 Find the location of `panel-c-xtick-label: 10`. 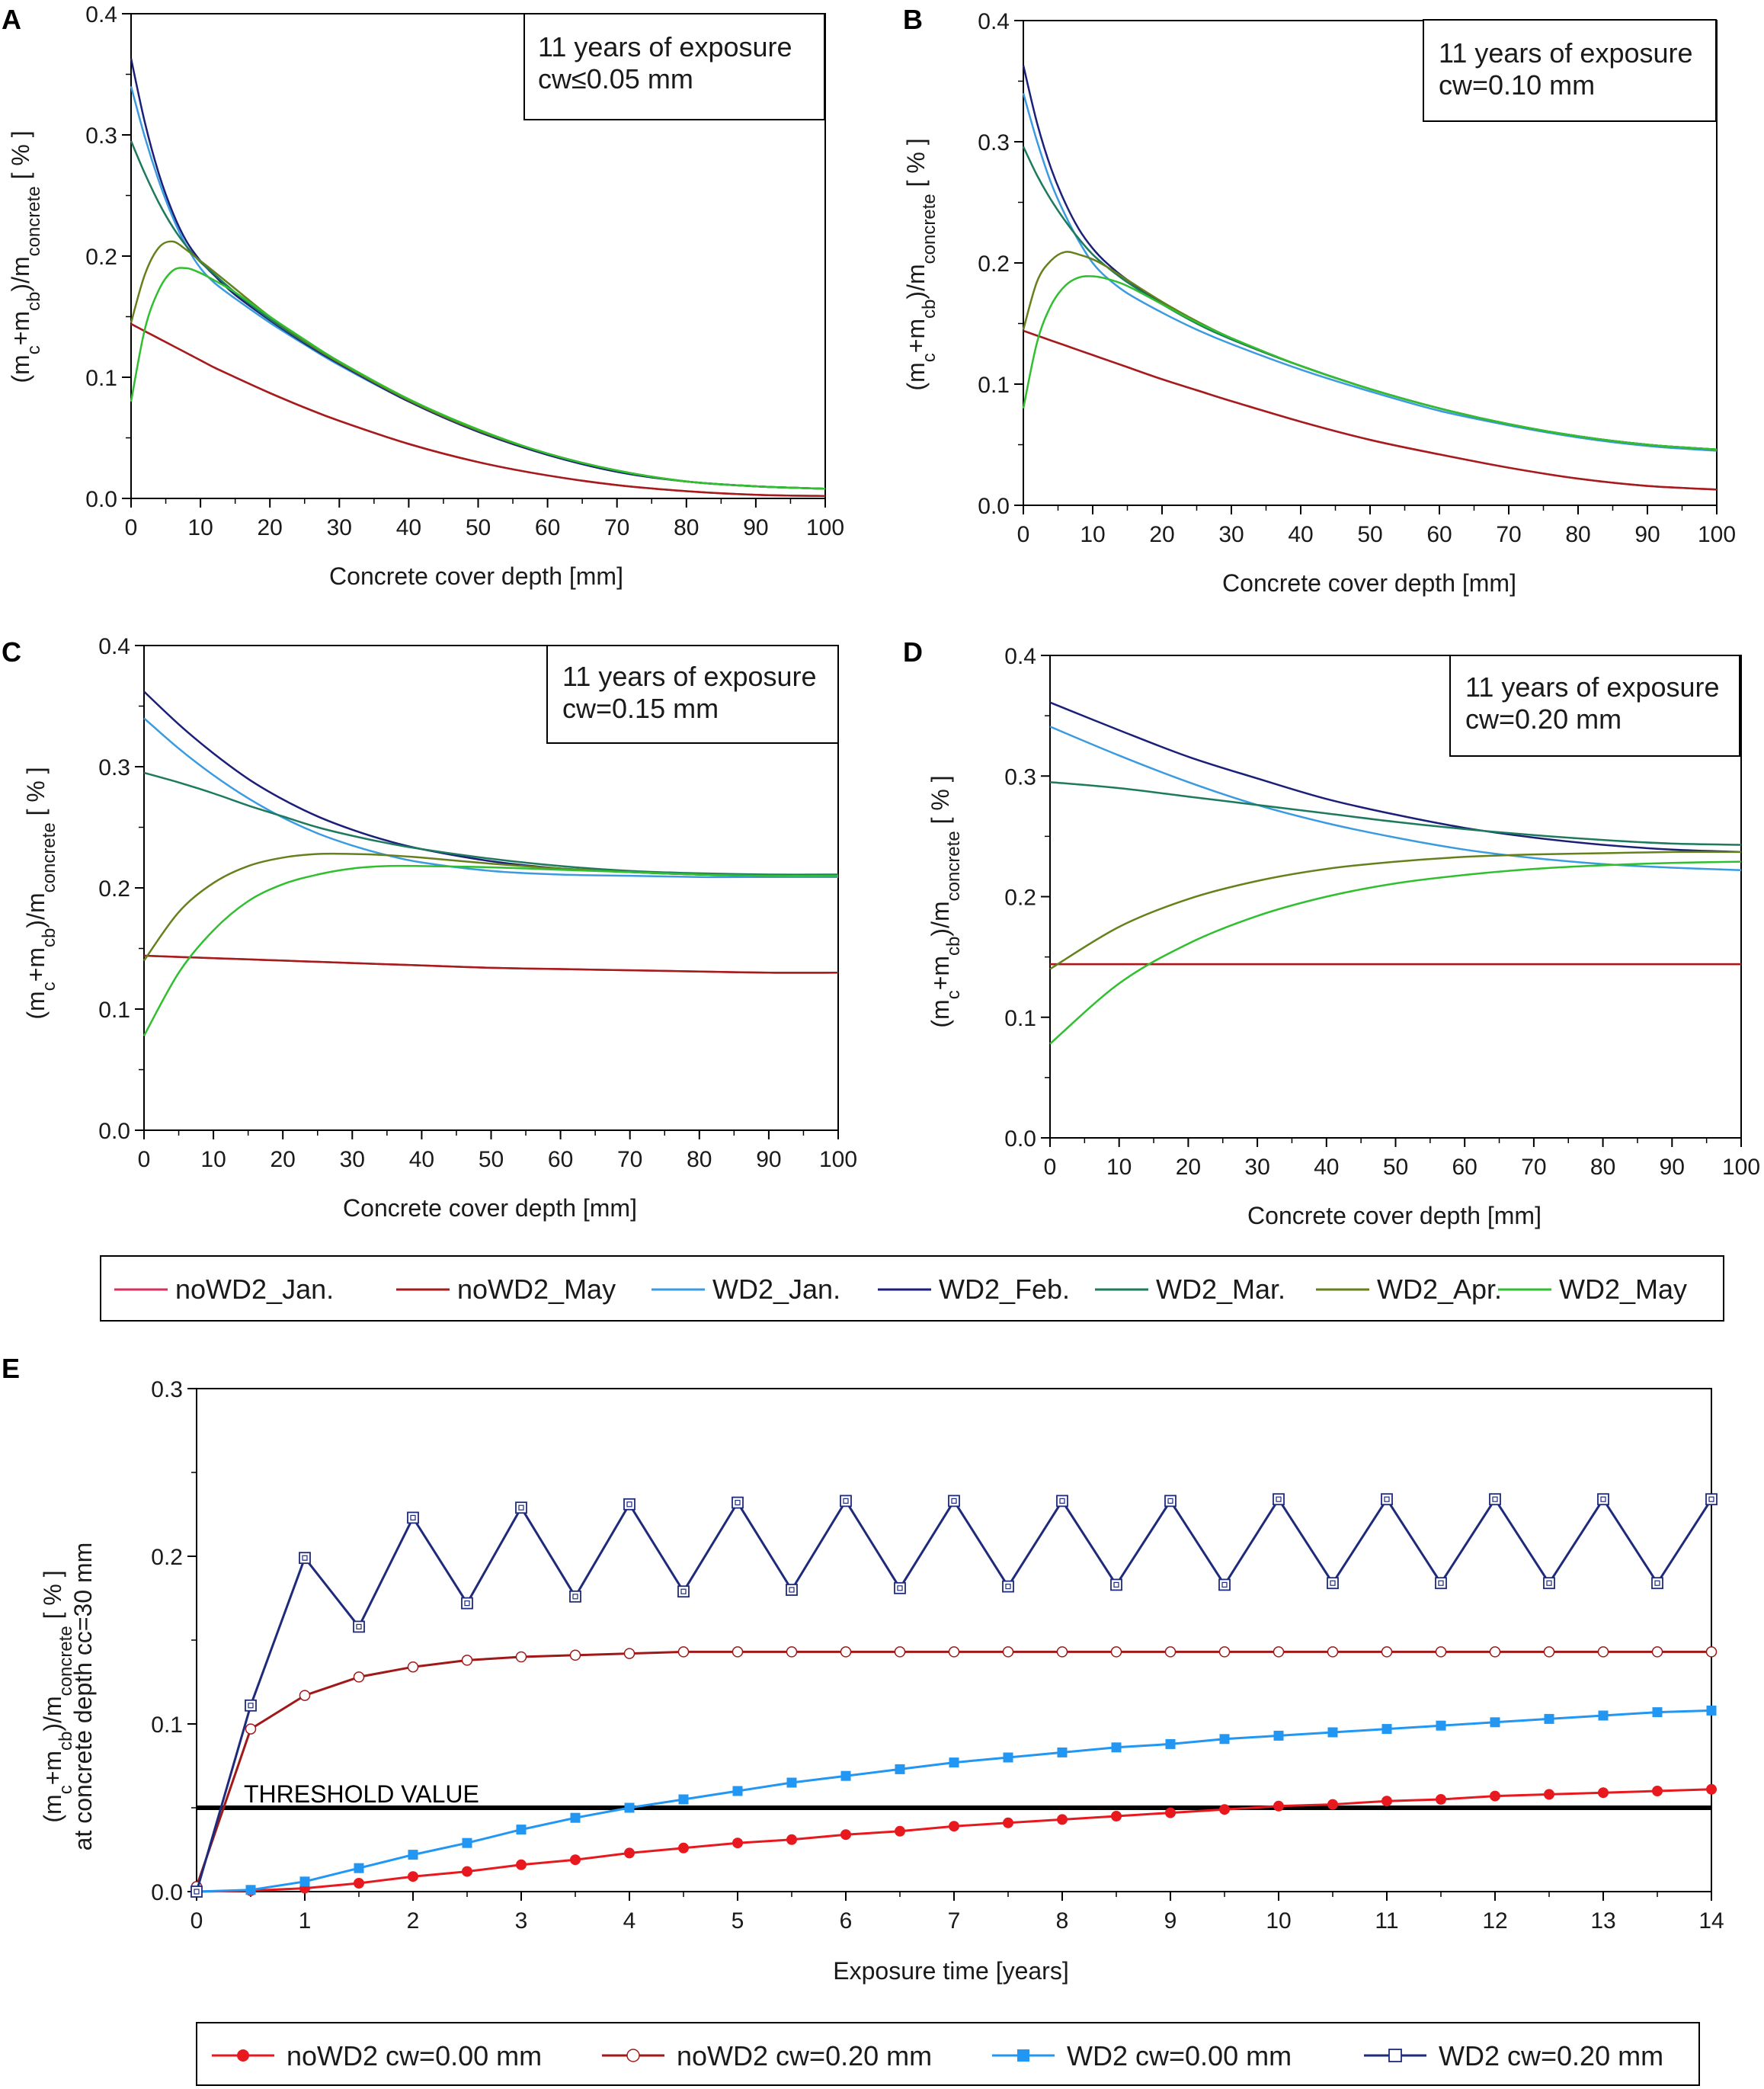

panel-c-xtick-label: 10 is located at coordinates (213, 1159).